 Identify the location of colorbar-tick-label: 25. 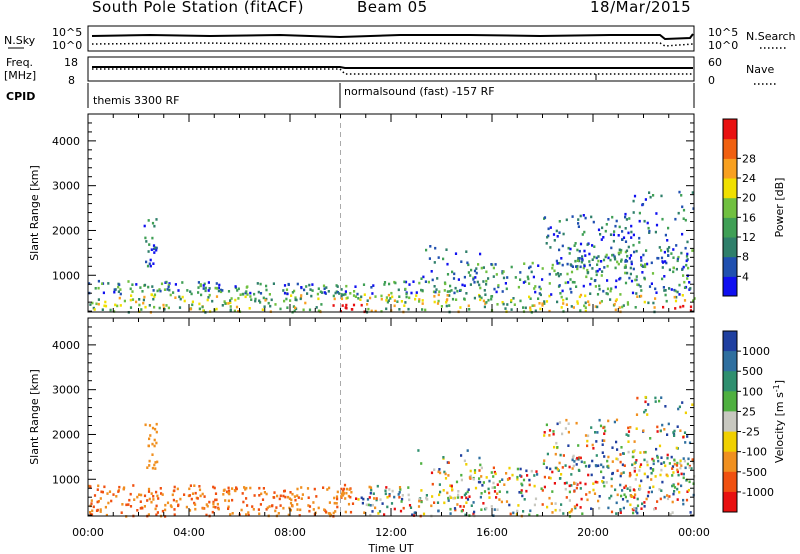
(749, 411).